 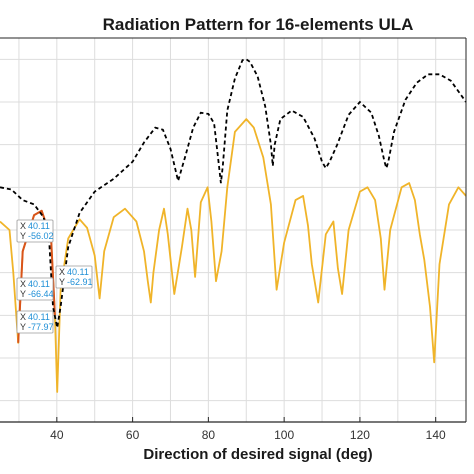 What do you see at coordinates (80, 282) in the screenshot?
I see `datatip-y-value: -62.91` at bounding box center [80, 282].